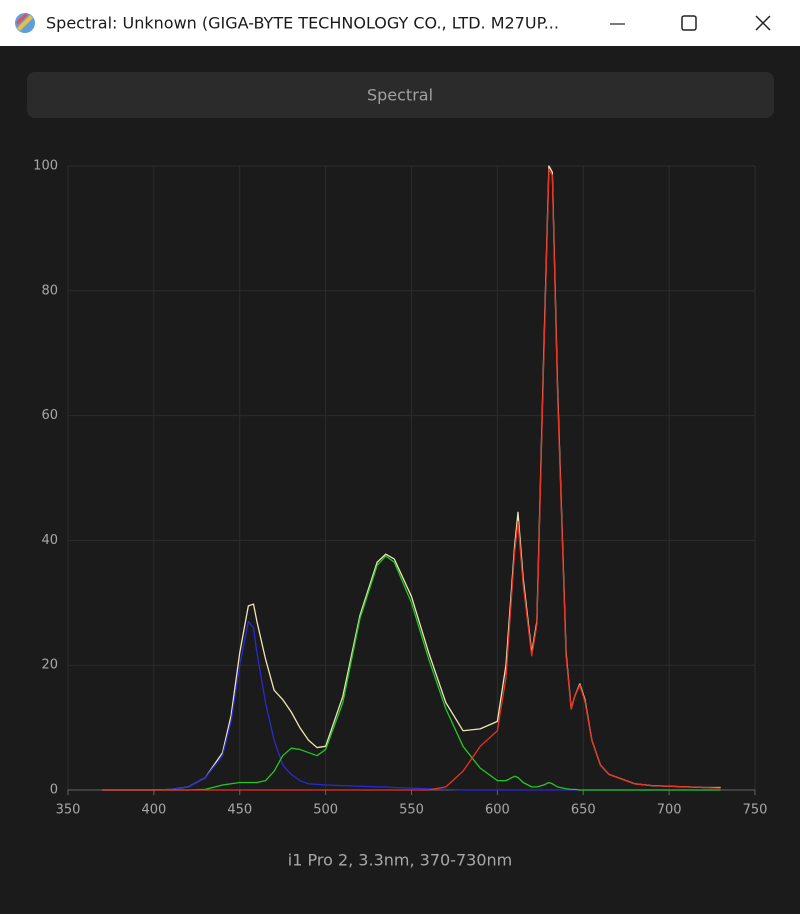 This screenshot has width=800, height=914. I want to click on y-tick-label: 0, so click(54, 790).